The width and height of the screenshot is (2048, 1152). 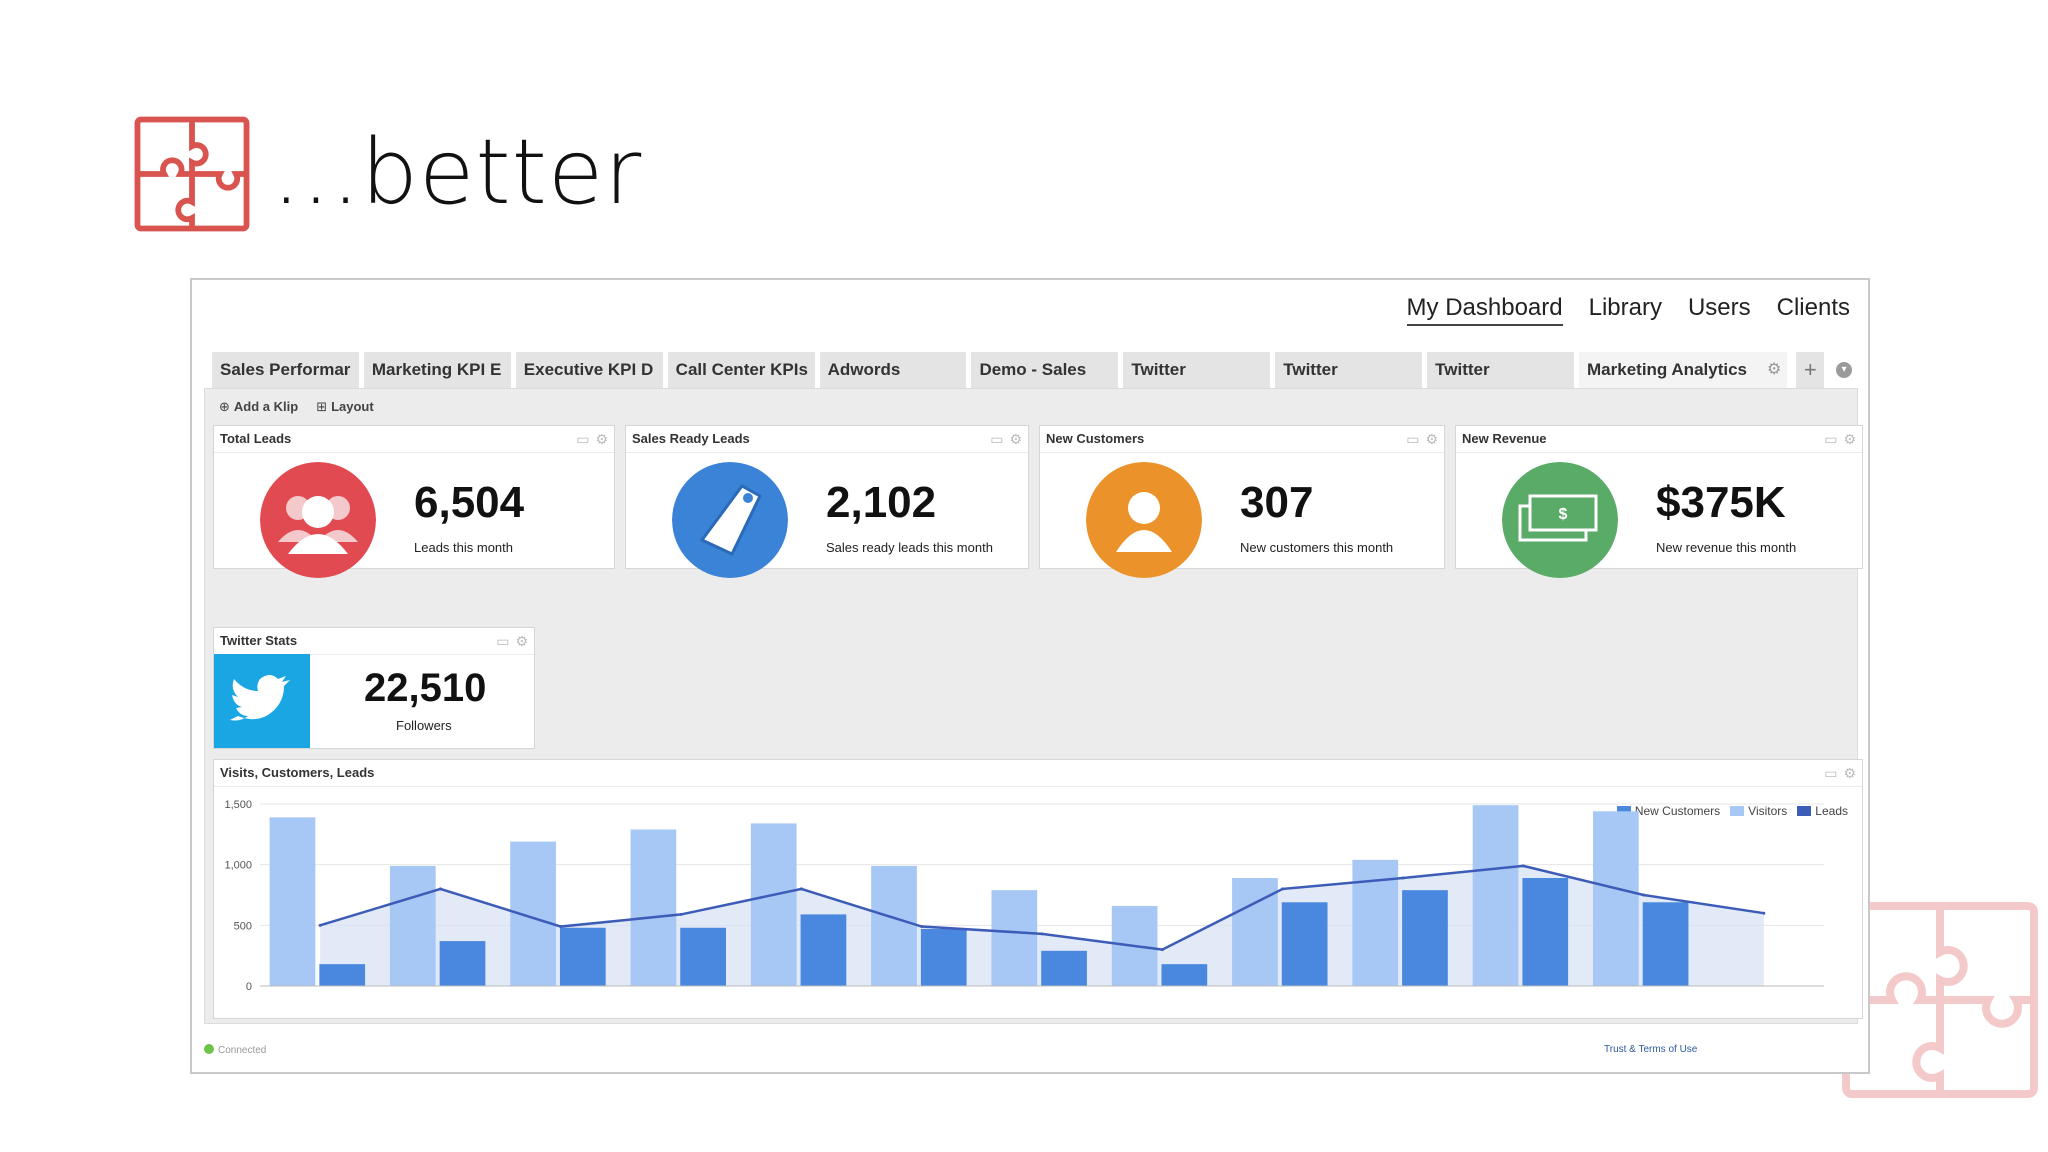 What do you see at coordinates (741, 370) in the screenshot?
I see `tab-call-center-kpis: Call Center KPIs` at bounding box center [741, 370].